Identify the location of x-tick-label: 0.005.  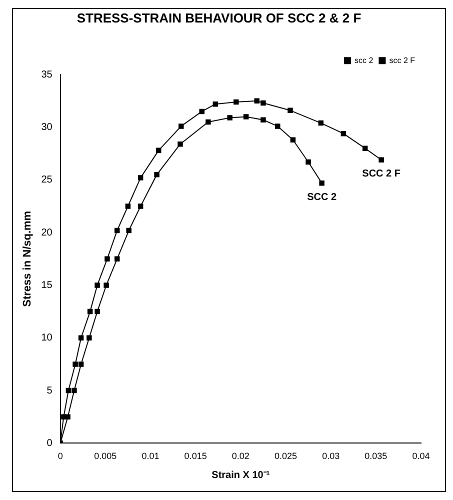
(105, 456).